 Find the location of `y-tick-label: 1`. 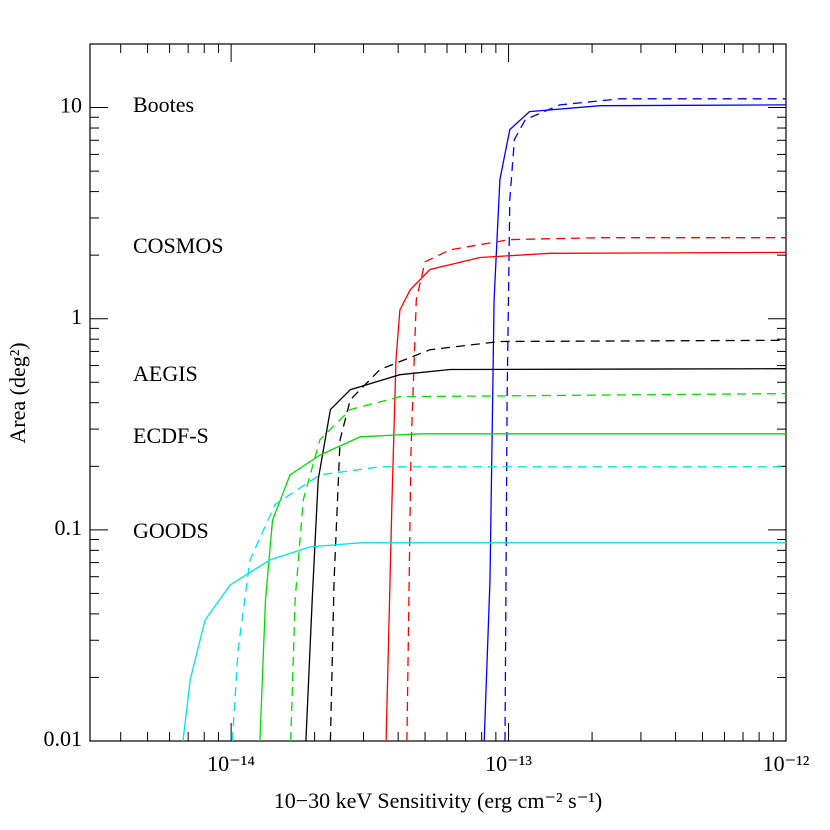

y-tick-label: 1 is located at coordinates (76, 316).